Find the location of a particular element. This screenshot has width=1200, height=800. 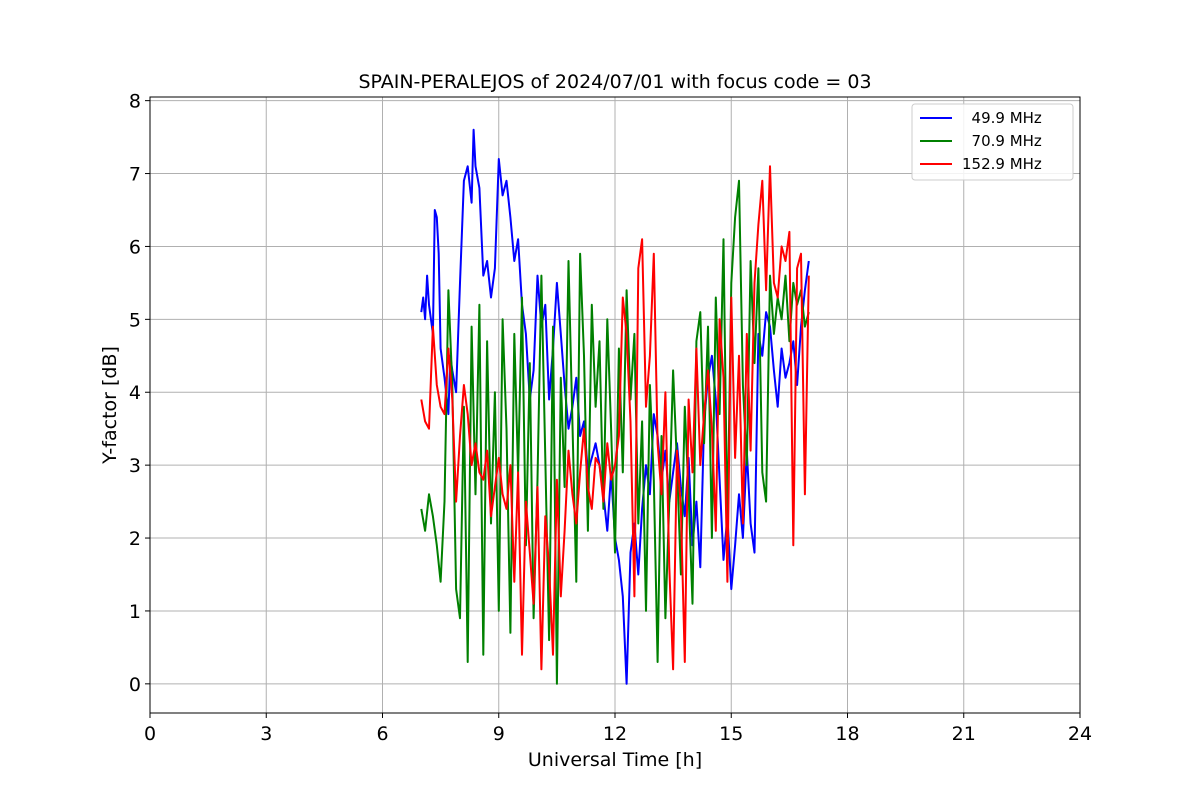

x-tick-label: 0 is located at coordinates (150, 734).